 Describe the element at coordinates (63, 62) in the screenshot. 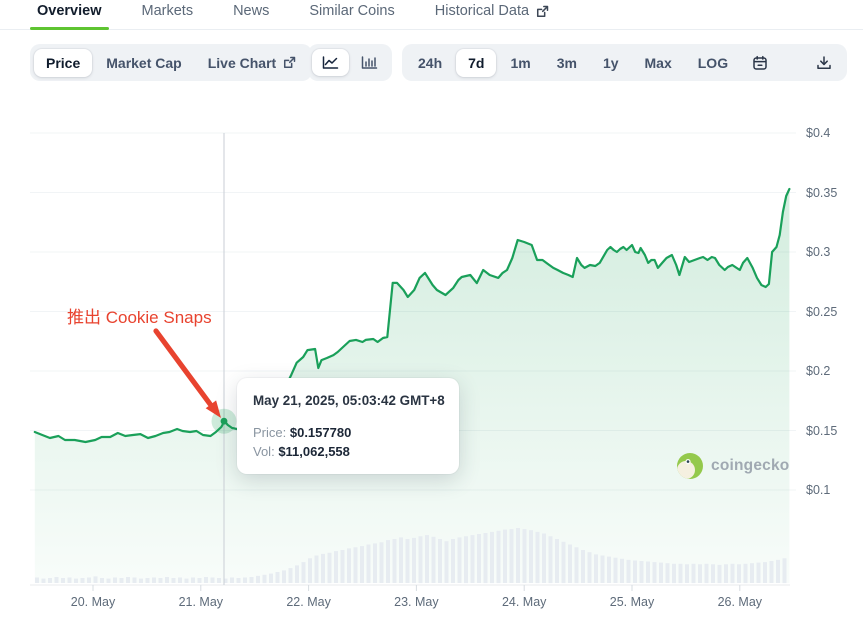

I see `price-button: Price` at that location.